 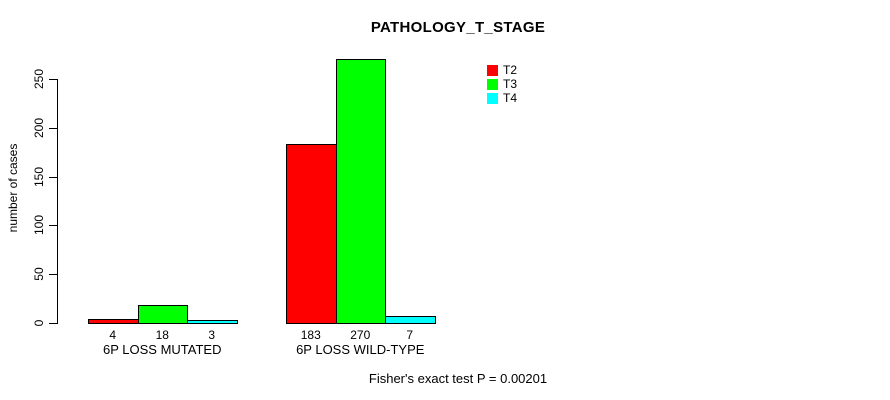 What do you see at coordinates (39, 176) in the screenshot?
I see `y-tick-label: 150` at bounding box center [39, 176].